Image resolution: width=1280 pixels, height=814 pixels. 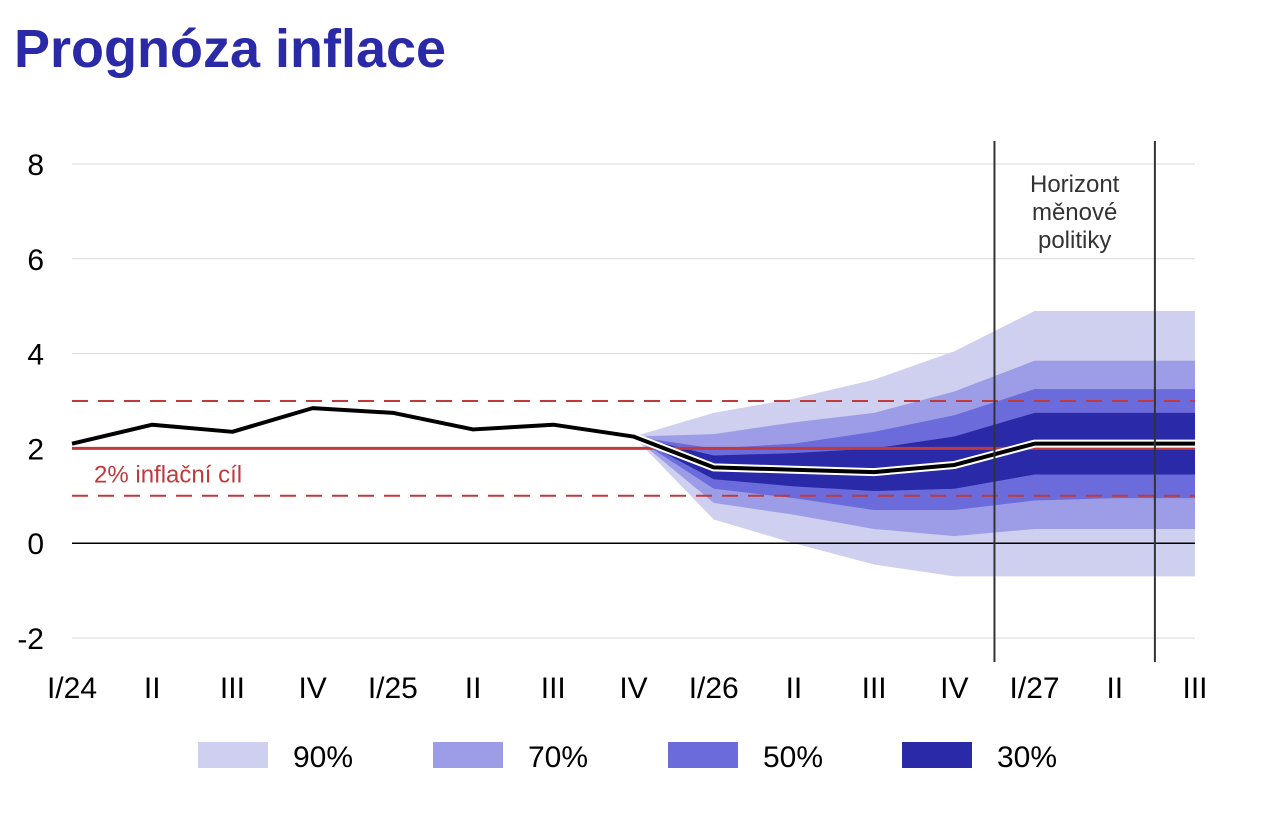 What do you see at coordinates (72, 688) in the screenshot?
I see `x-tick-label: I/24` at bounding box center [72, 688].